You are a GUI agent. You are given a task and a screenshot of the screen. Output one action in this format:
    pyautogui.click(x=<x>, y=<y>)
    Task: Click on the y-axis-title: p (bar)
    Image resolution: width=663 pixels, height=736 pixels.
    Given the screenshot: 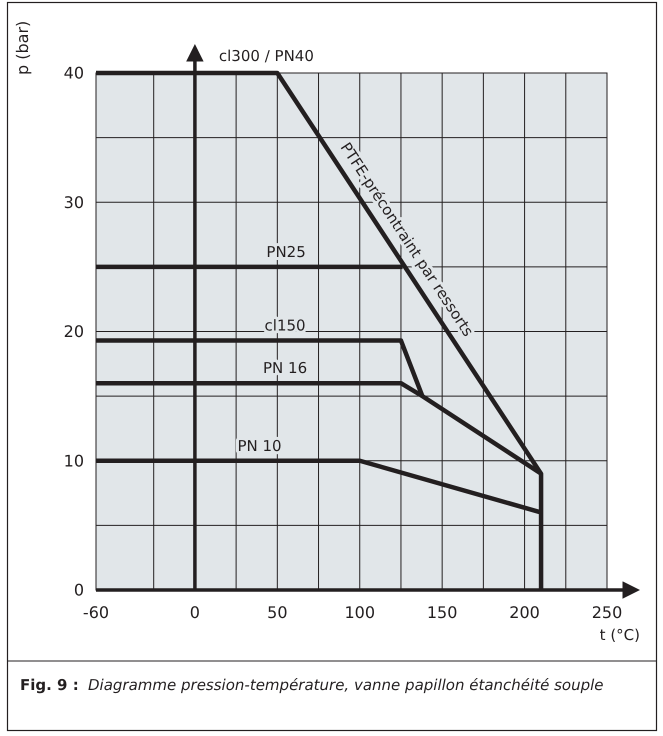 What is the action you would take?
    pyautogui.click(x=22, y=47)
    